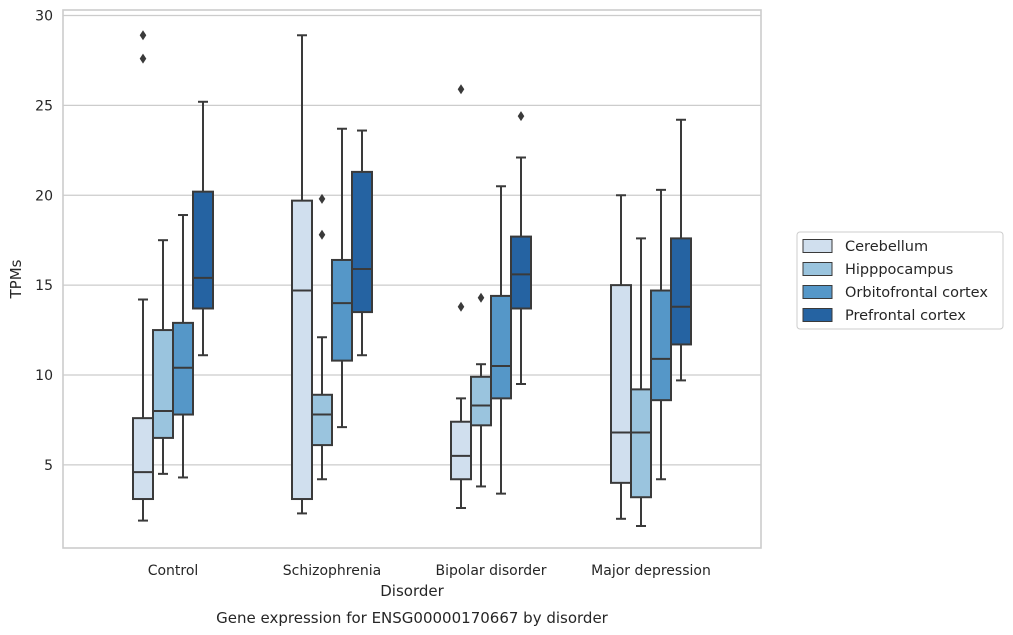  Describe the element at coordinates (490, 571) in the screenshot. I see `x-tick-label: Bipolar disorder` at that location.